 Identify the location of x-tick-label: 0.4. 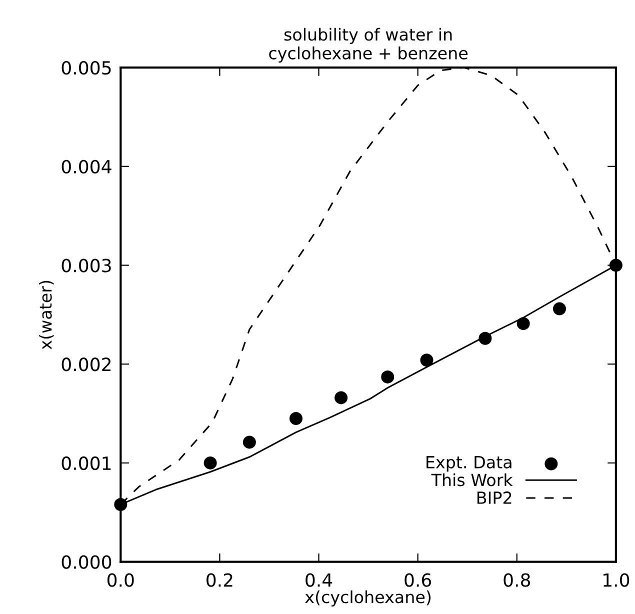
(319, 580).